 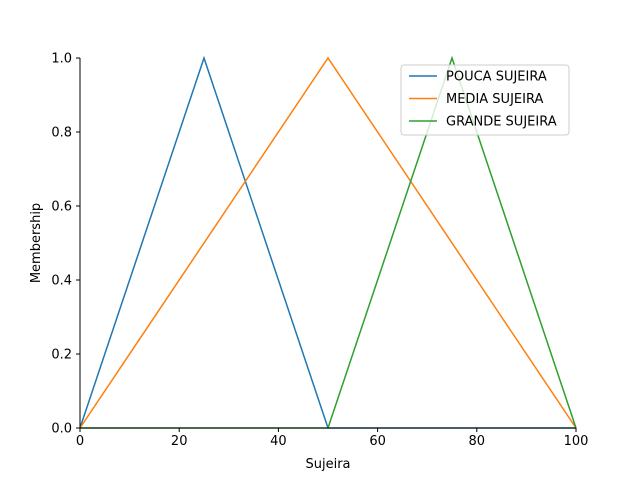 I want to click on legend: POUCA SUJEIRA MEDIA SUJEIRA GRANDE SUJEIRA, so click(x=485, y=100).